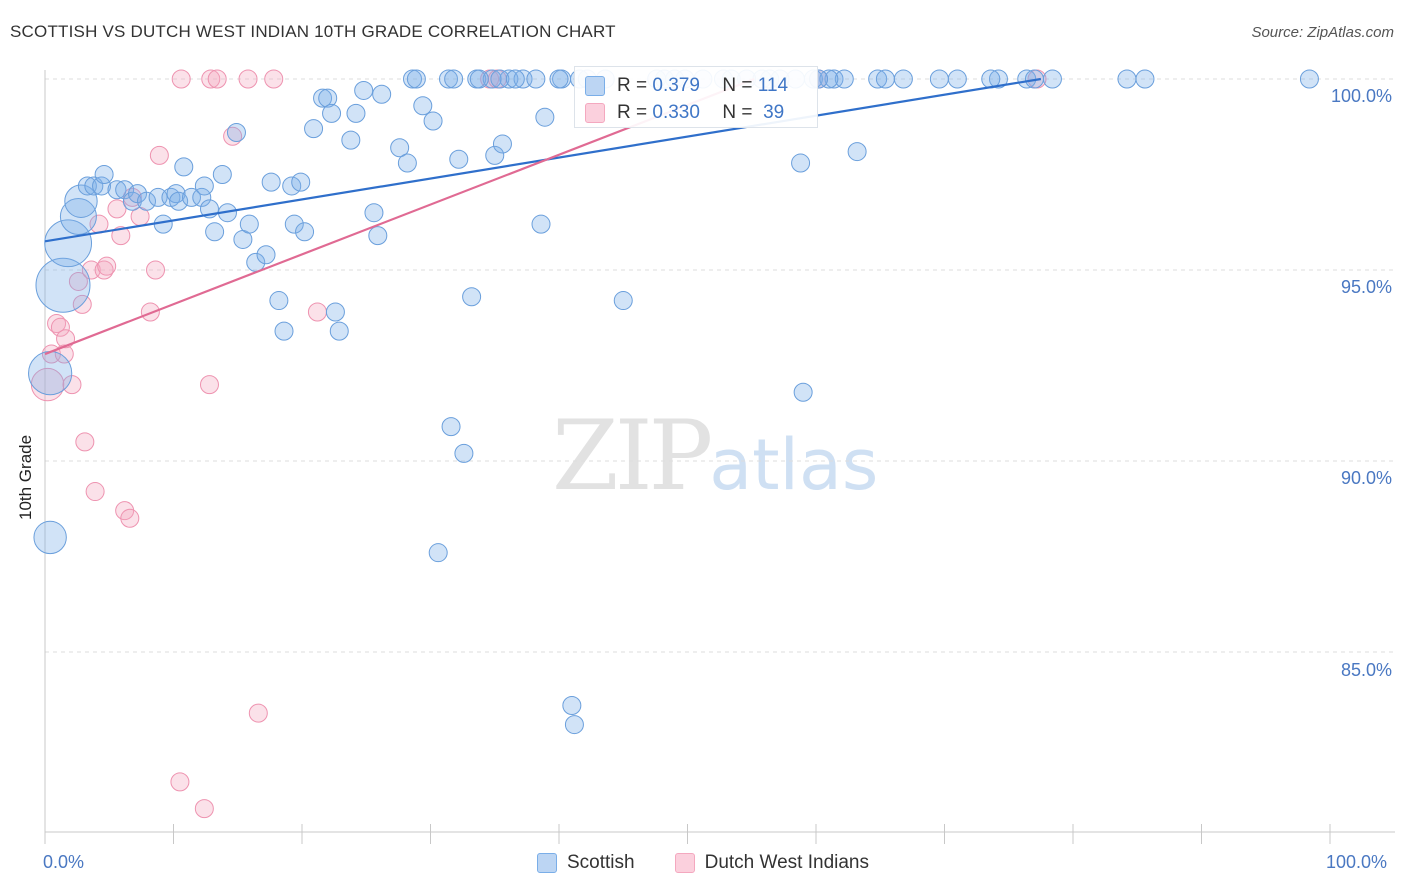  Describe the element at coordinates (1366, 478) in the screenshot. I see `y-tick-label-90: 90.0%` at that location.